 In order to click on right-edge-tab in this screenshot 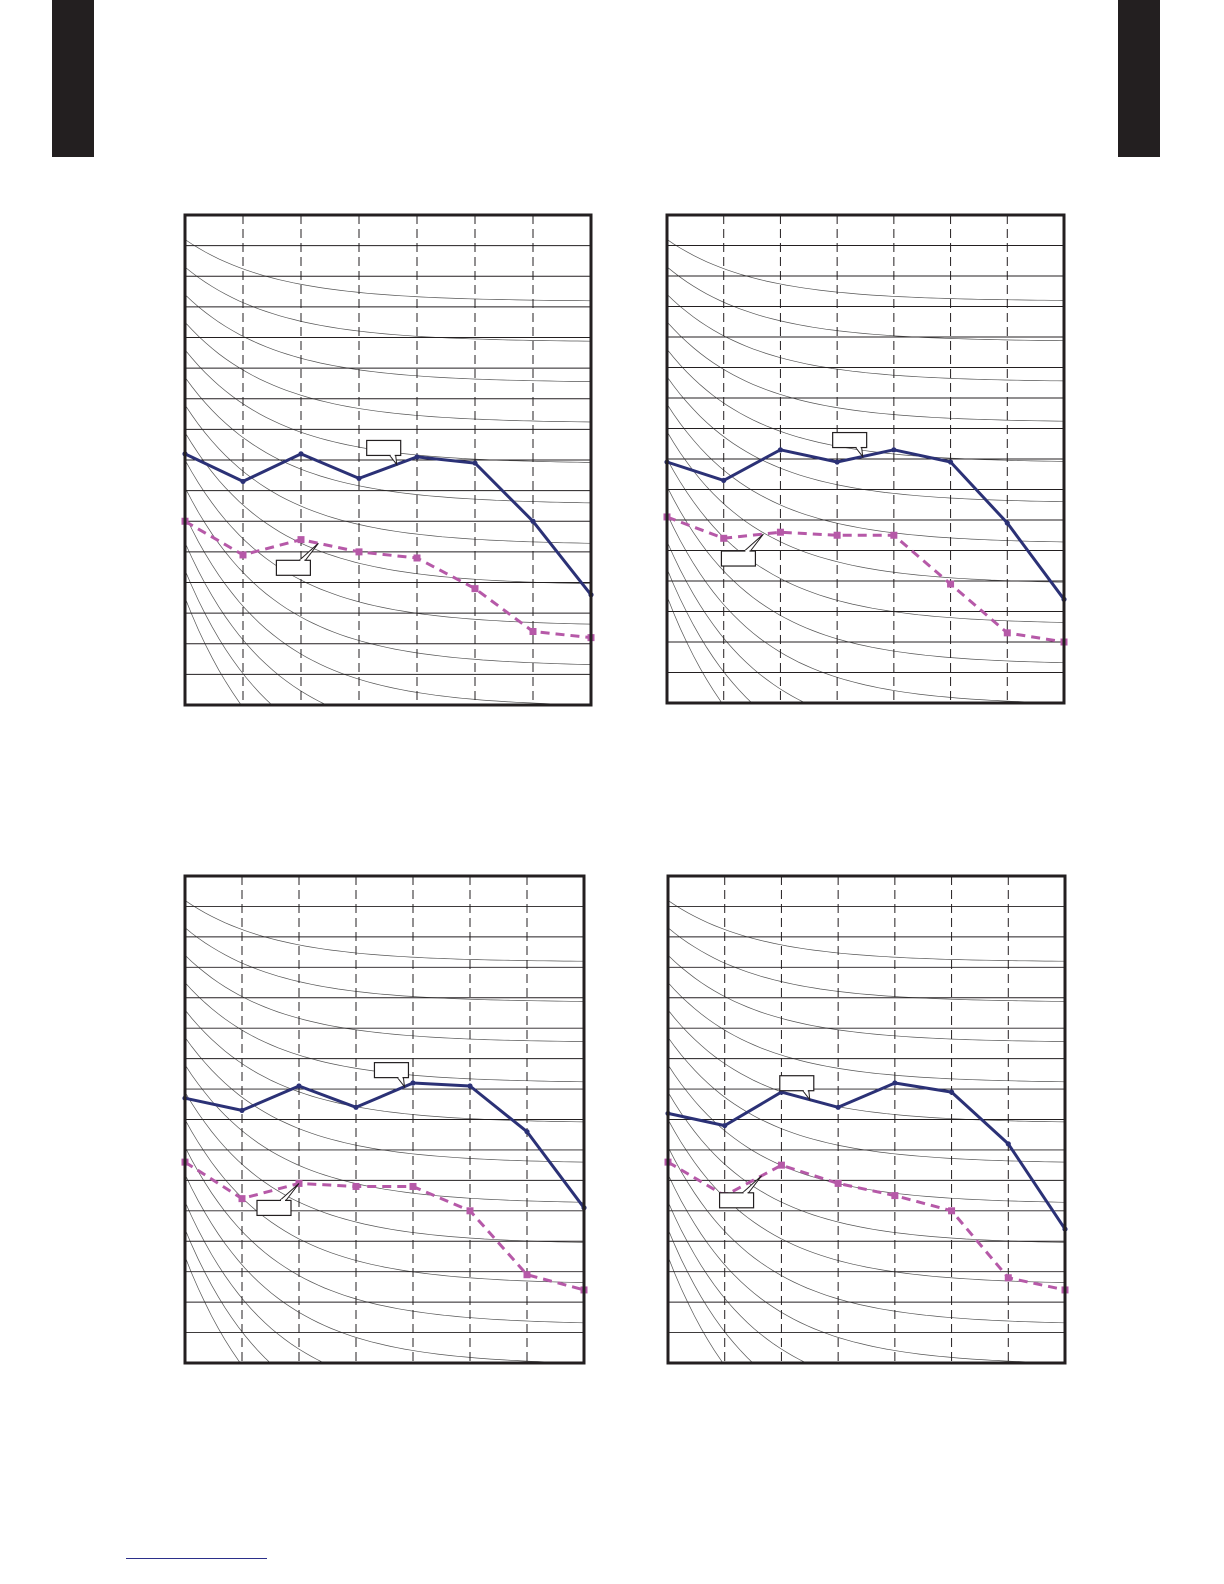, I will do `click(1139, 78)`.